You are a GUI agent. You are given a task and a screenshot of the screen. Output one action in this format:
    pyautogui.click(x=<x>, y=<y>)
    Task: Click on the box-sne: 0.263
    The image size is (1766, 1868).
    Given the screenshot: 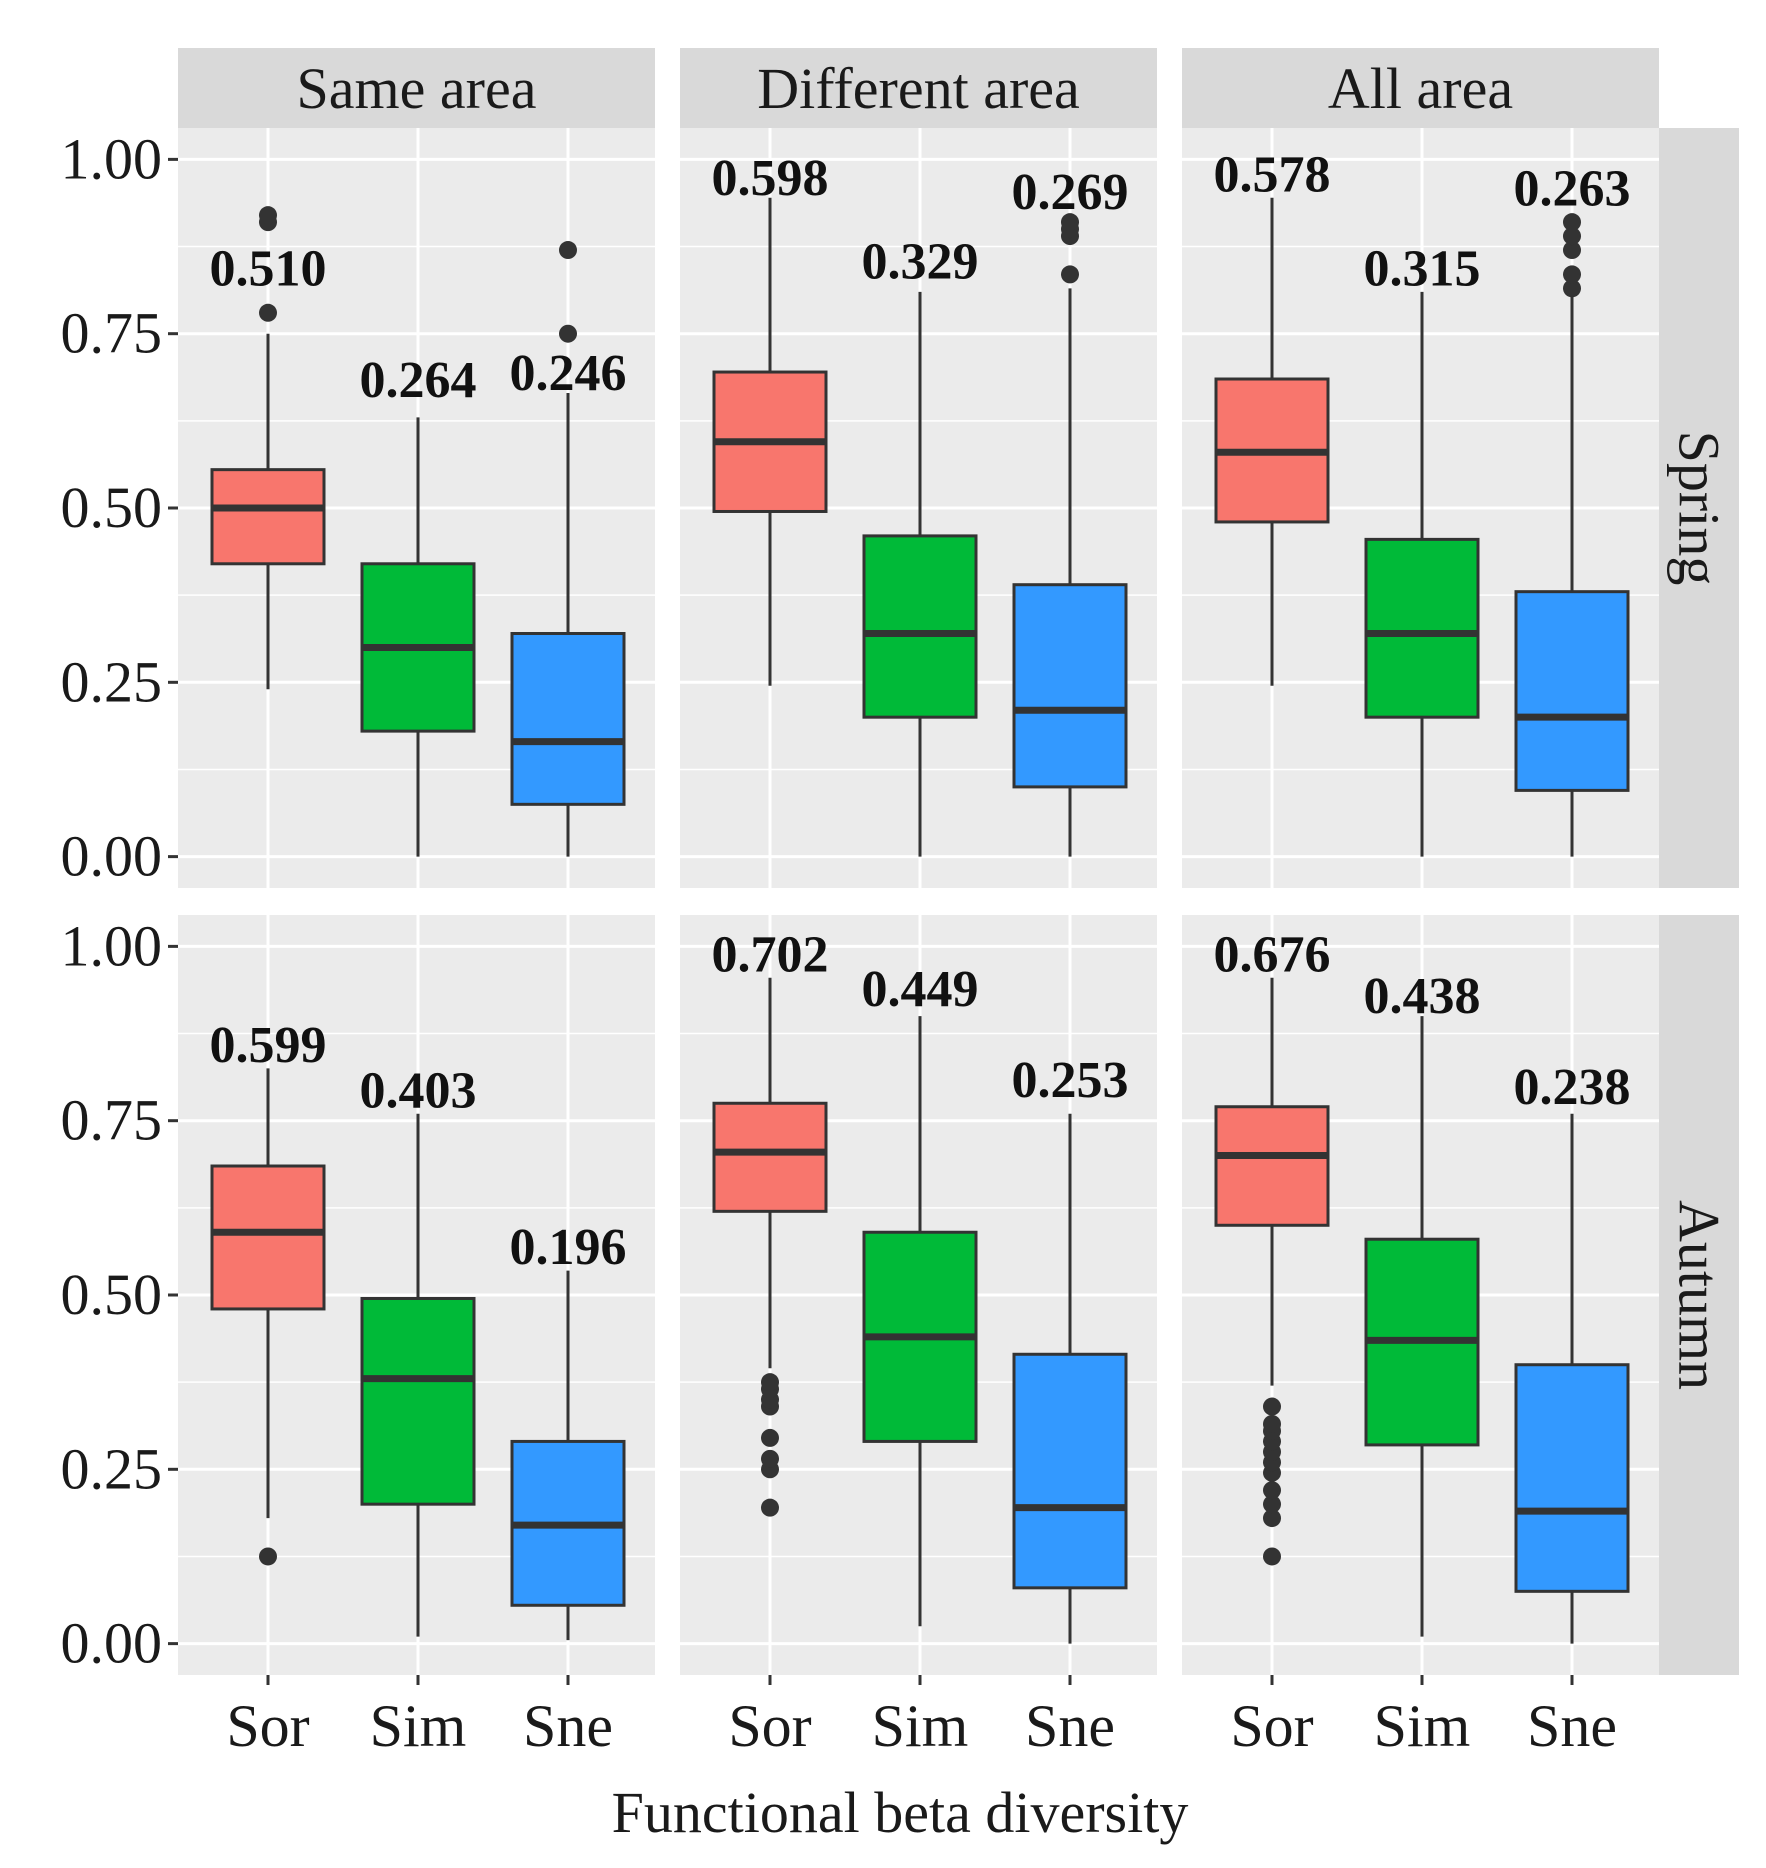 What is the action you would take?
    pyautogui.click(x=1572, y=508)
    